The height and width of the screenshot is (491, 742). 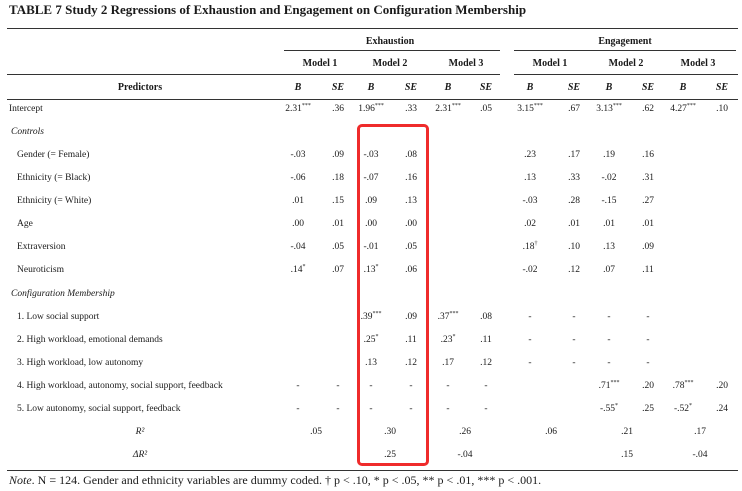 What do you see at coordinates (80, 363) in the screenshot?
I see `row-label: 3. High workload, low autonomy` at bounding box center [80, 363].